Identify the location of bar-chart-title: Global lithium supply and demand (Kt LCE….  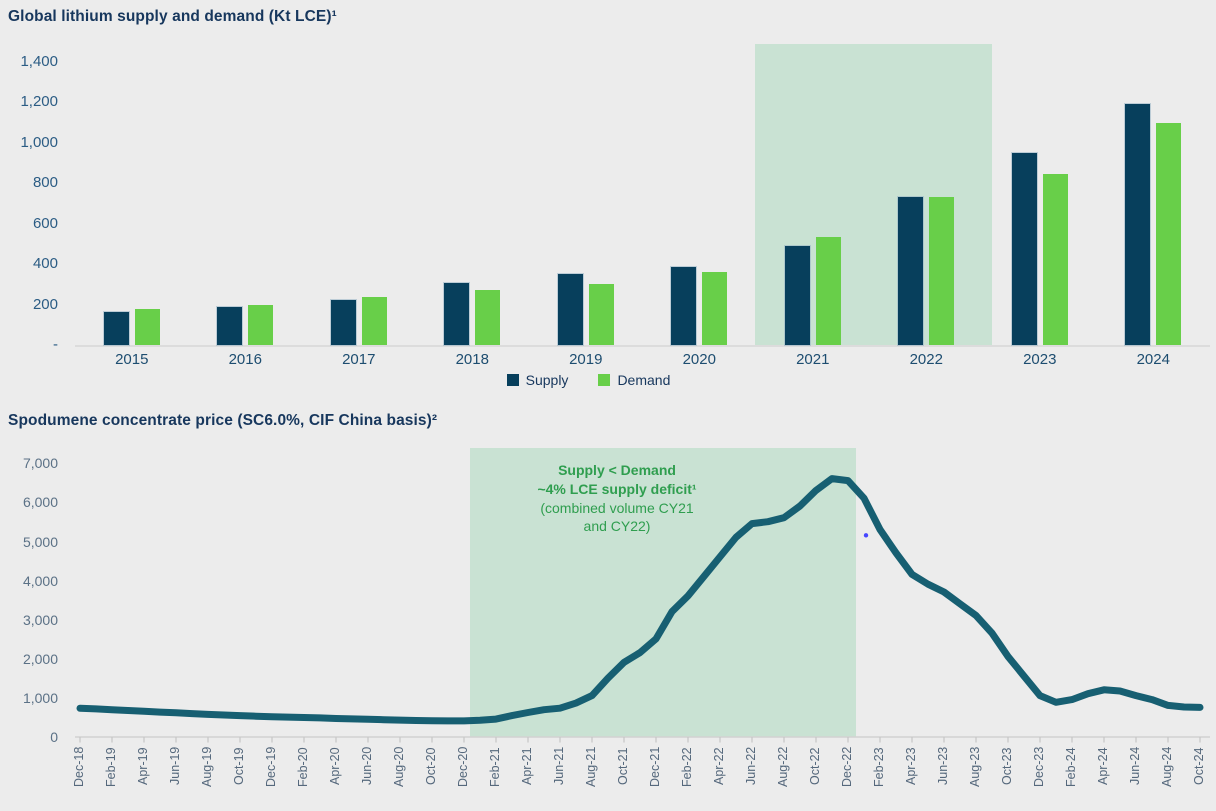
(172, 16).